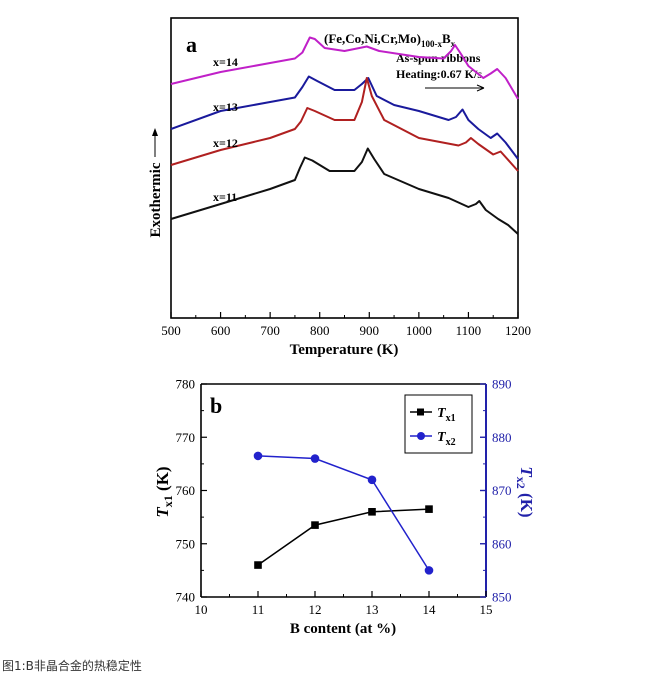 Image resolution: width=645 pixels, height=685 pixels. I want to click on b-x-tick-label-14: 14, so click(430, 609).